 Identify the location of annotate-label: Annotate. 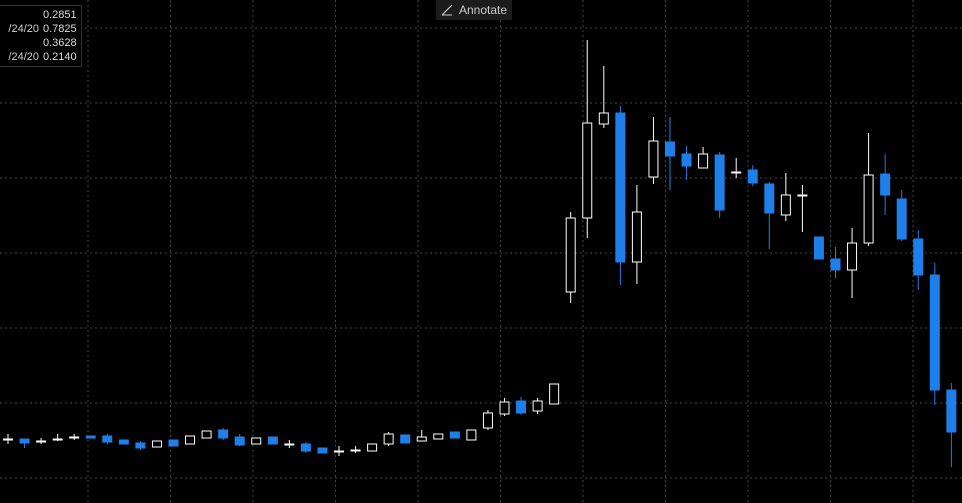
(483, 10).